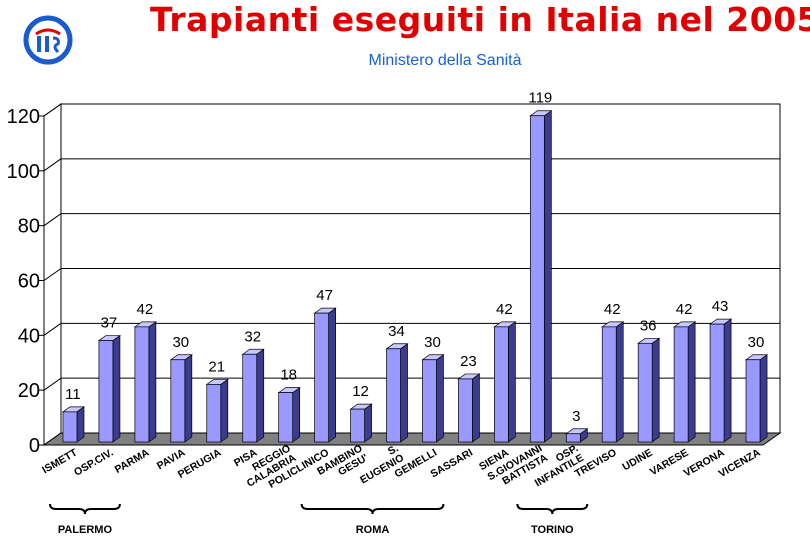 This screenshot has height=540, width=810. I want to click on y-tick-label: 60, so click(29, 282).